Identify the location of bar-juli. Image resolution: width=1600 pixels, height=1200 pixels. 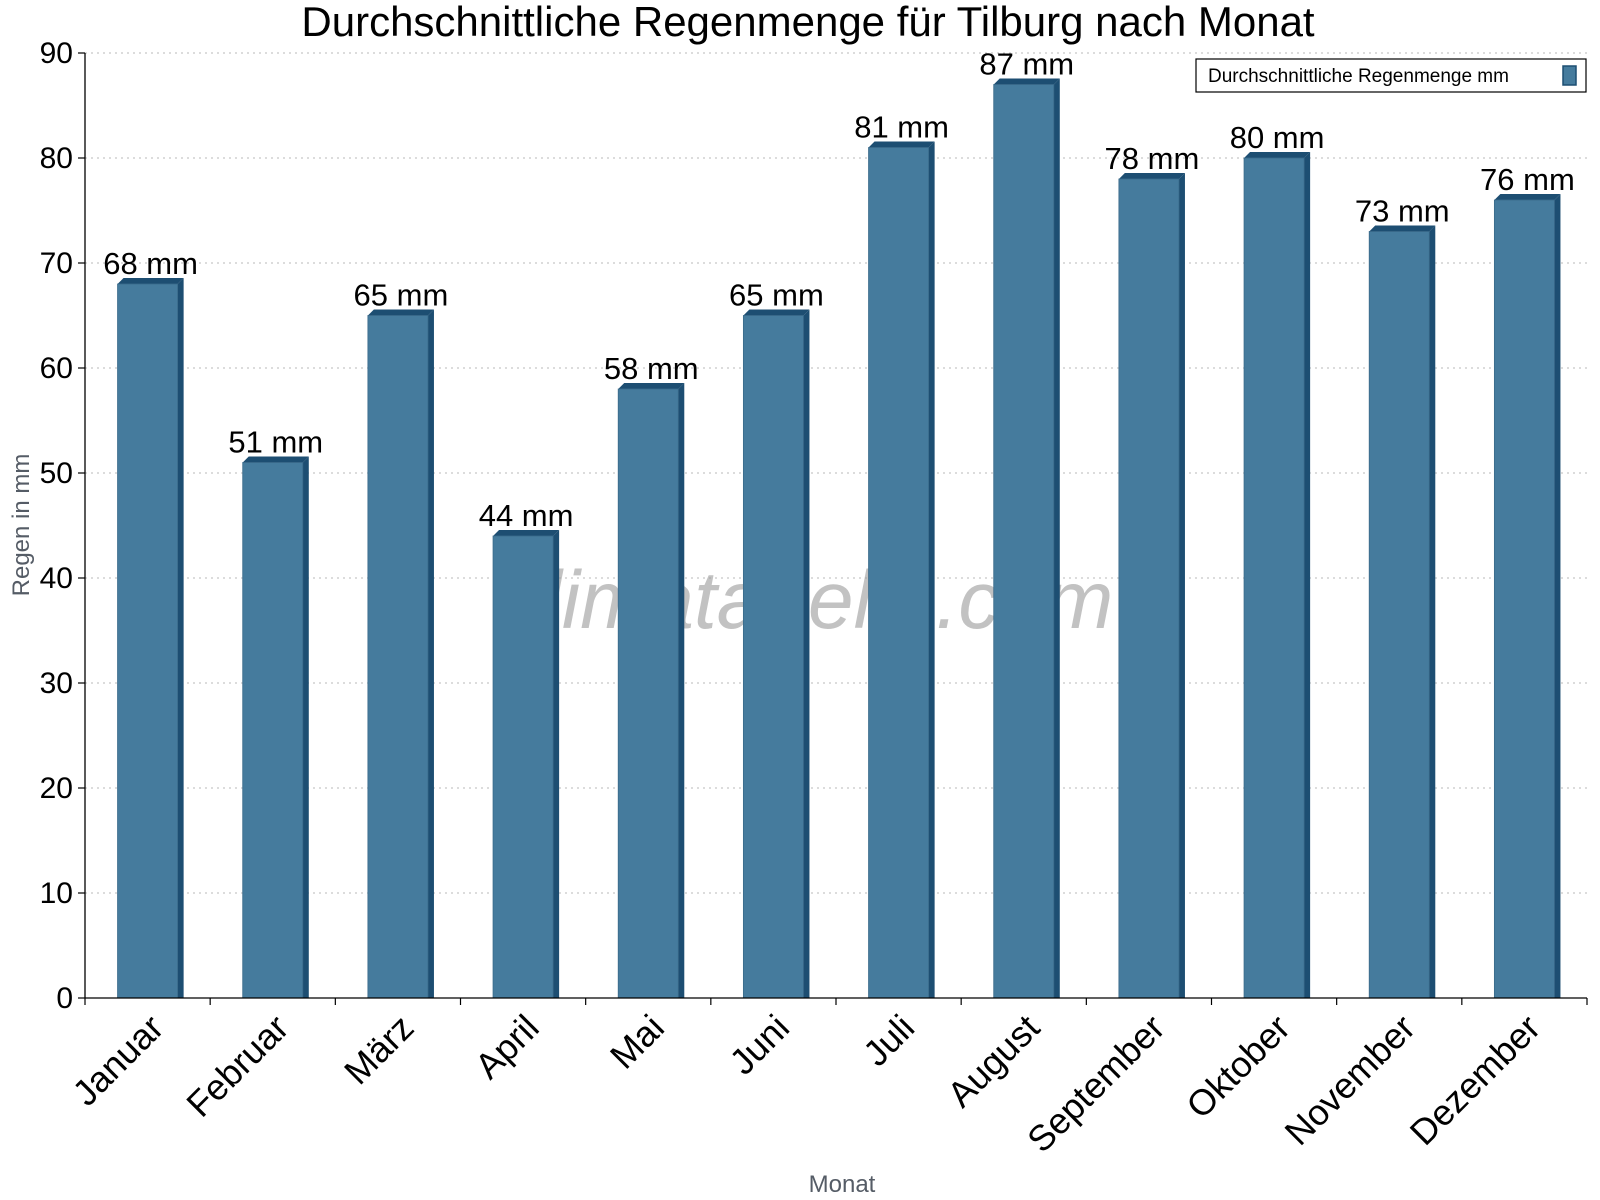
(901, 570).